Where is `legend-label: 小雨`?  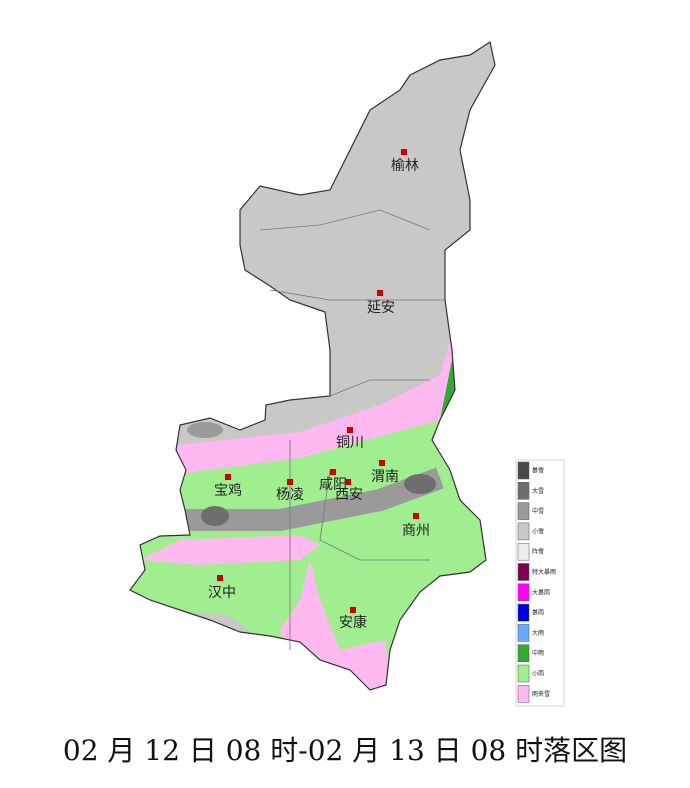 legend-label: 小雨 is located at coordinates (538, 674).